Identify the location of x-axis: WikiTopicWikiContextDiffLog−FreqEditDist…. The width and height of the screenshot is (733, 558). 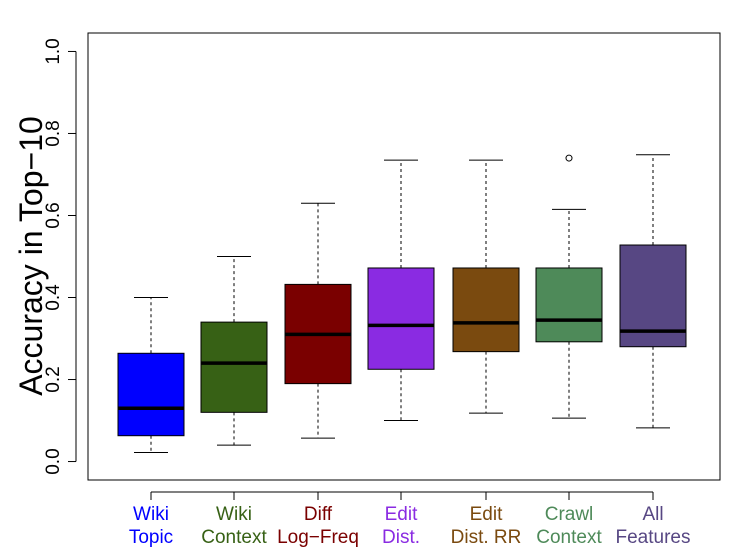
(410, 519).